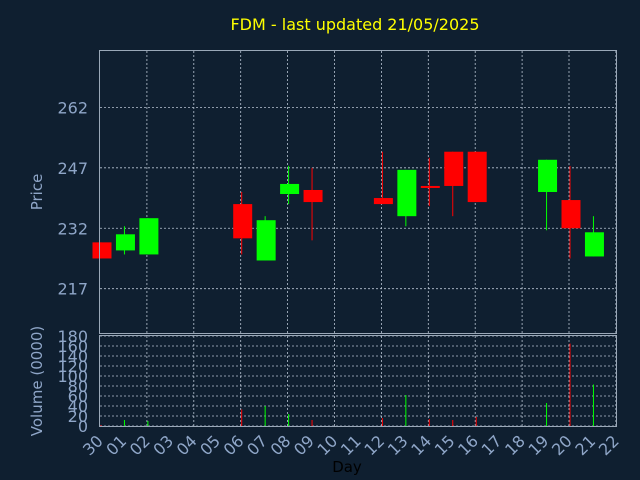 The image size is (640, 480). What do you see at coordinates (72, 366) in the screenshot?
I see `volume-tick-label: 120` at bounding box center [72, 366].